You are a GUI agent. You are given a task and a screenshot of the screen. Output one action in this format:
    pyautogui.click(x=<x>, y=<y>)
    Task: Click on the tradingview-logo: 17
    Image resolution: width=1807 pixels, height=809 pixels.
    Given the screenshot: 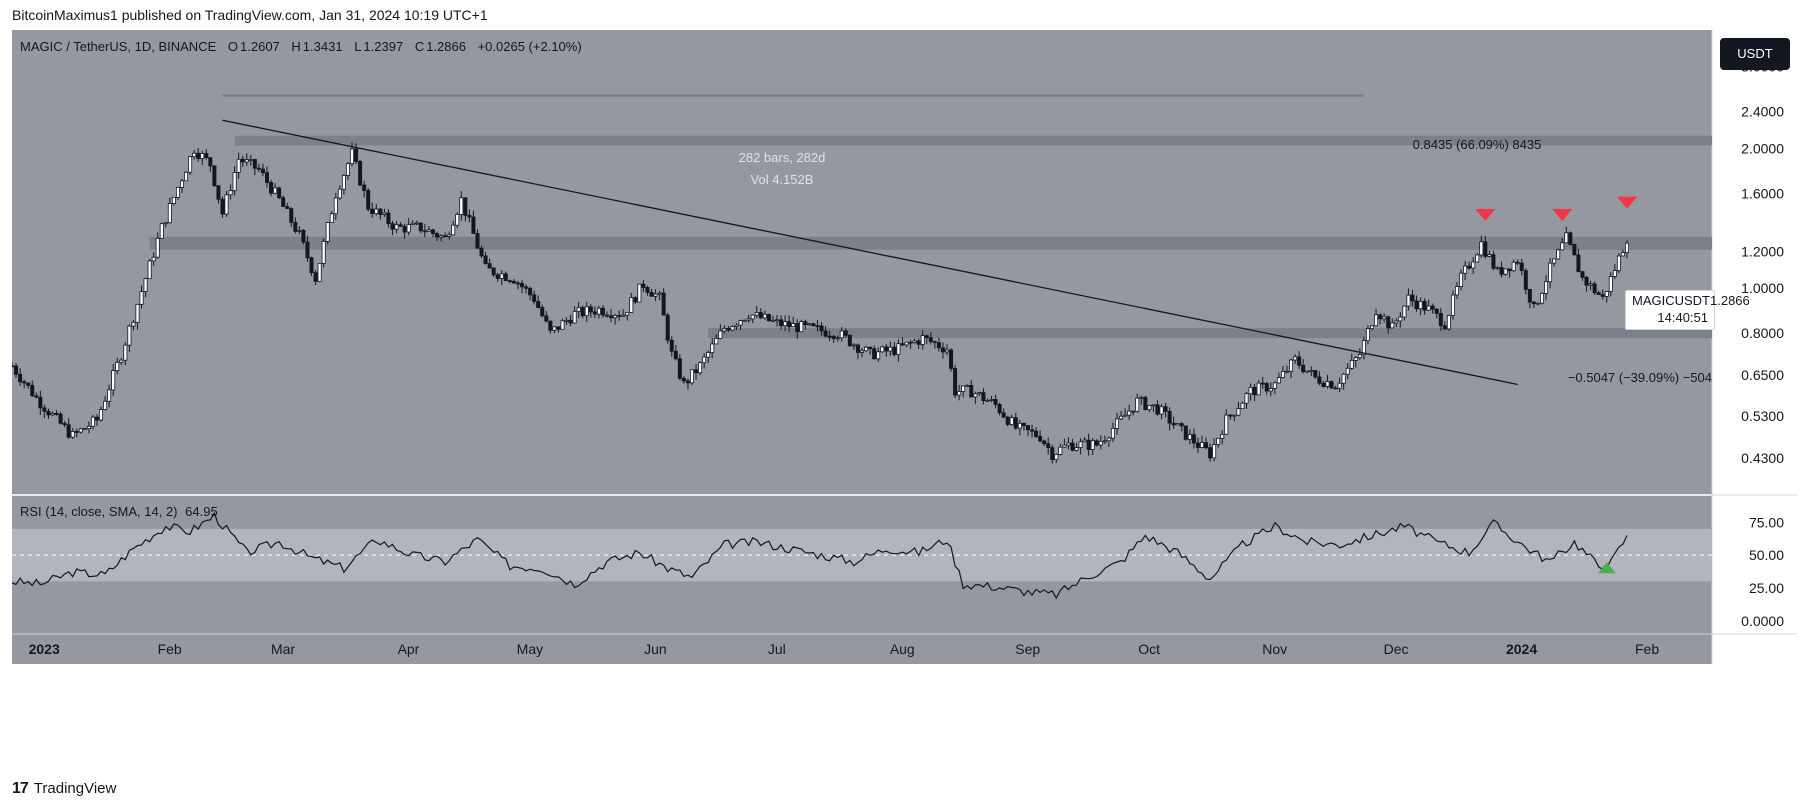 What is the action you would take?
    pyautogui.click(x=20, y=788)
    